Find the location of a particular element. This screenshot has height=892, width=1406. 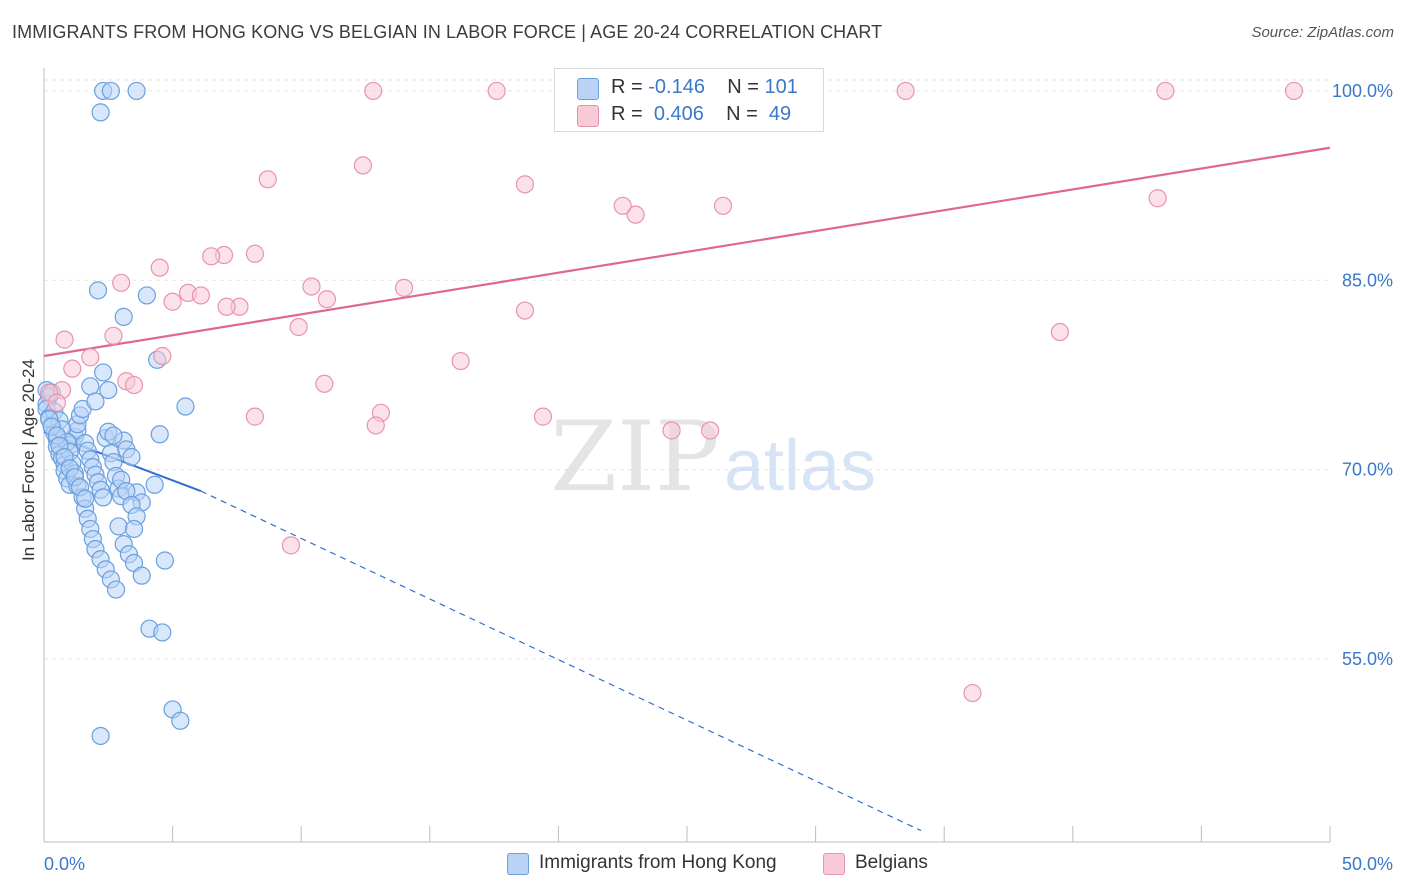

y-tick-label: 70.0% is located at coordinates (1367, 470).